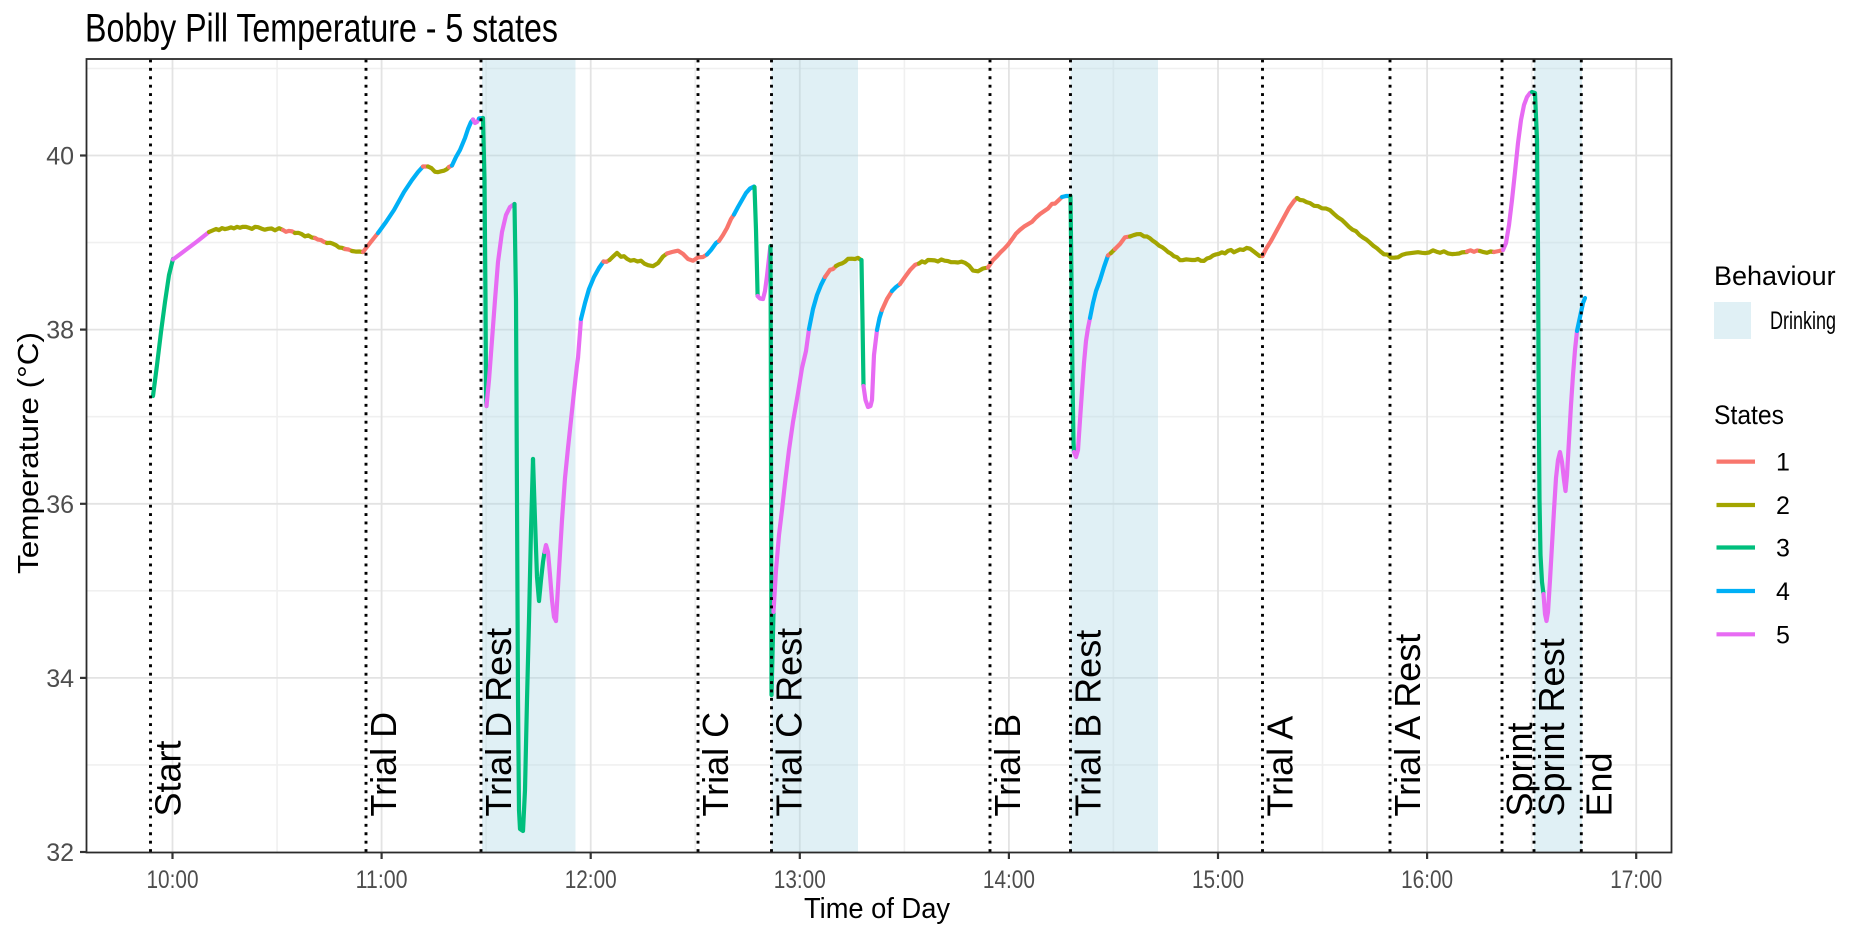  Describe the element at coordinates (60, 679) in the screenshot. I see `svg-text: 34` at that location.